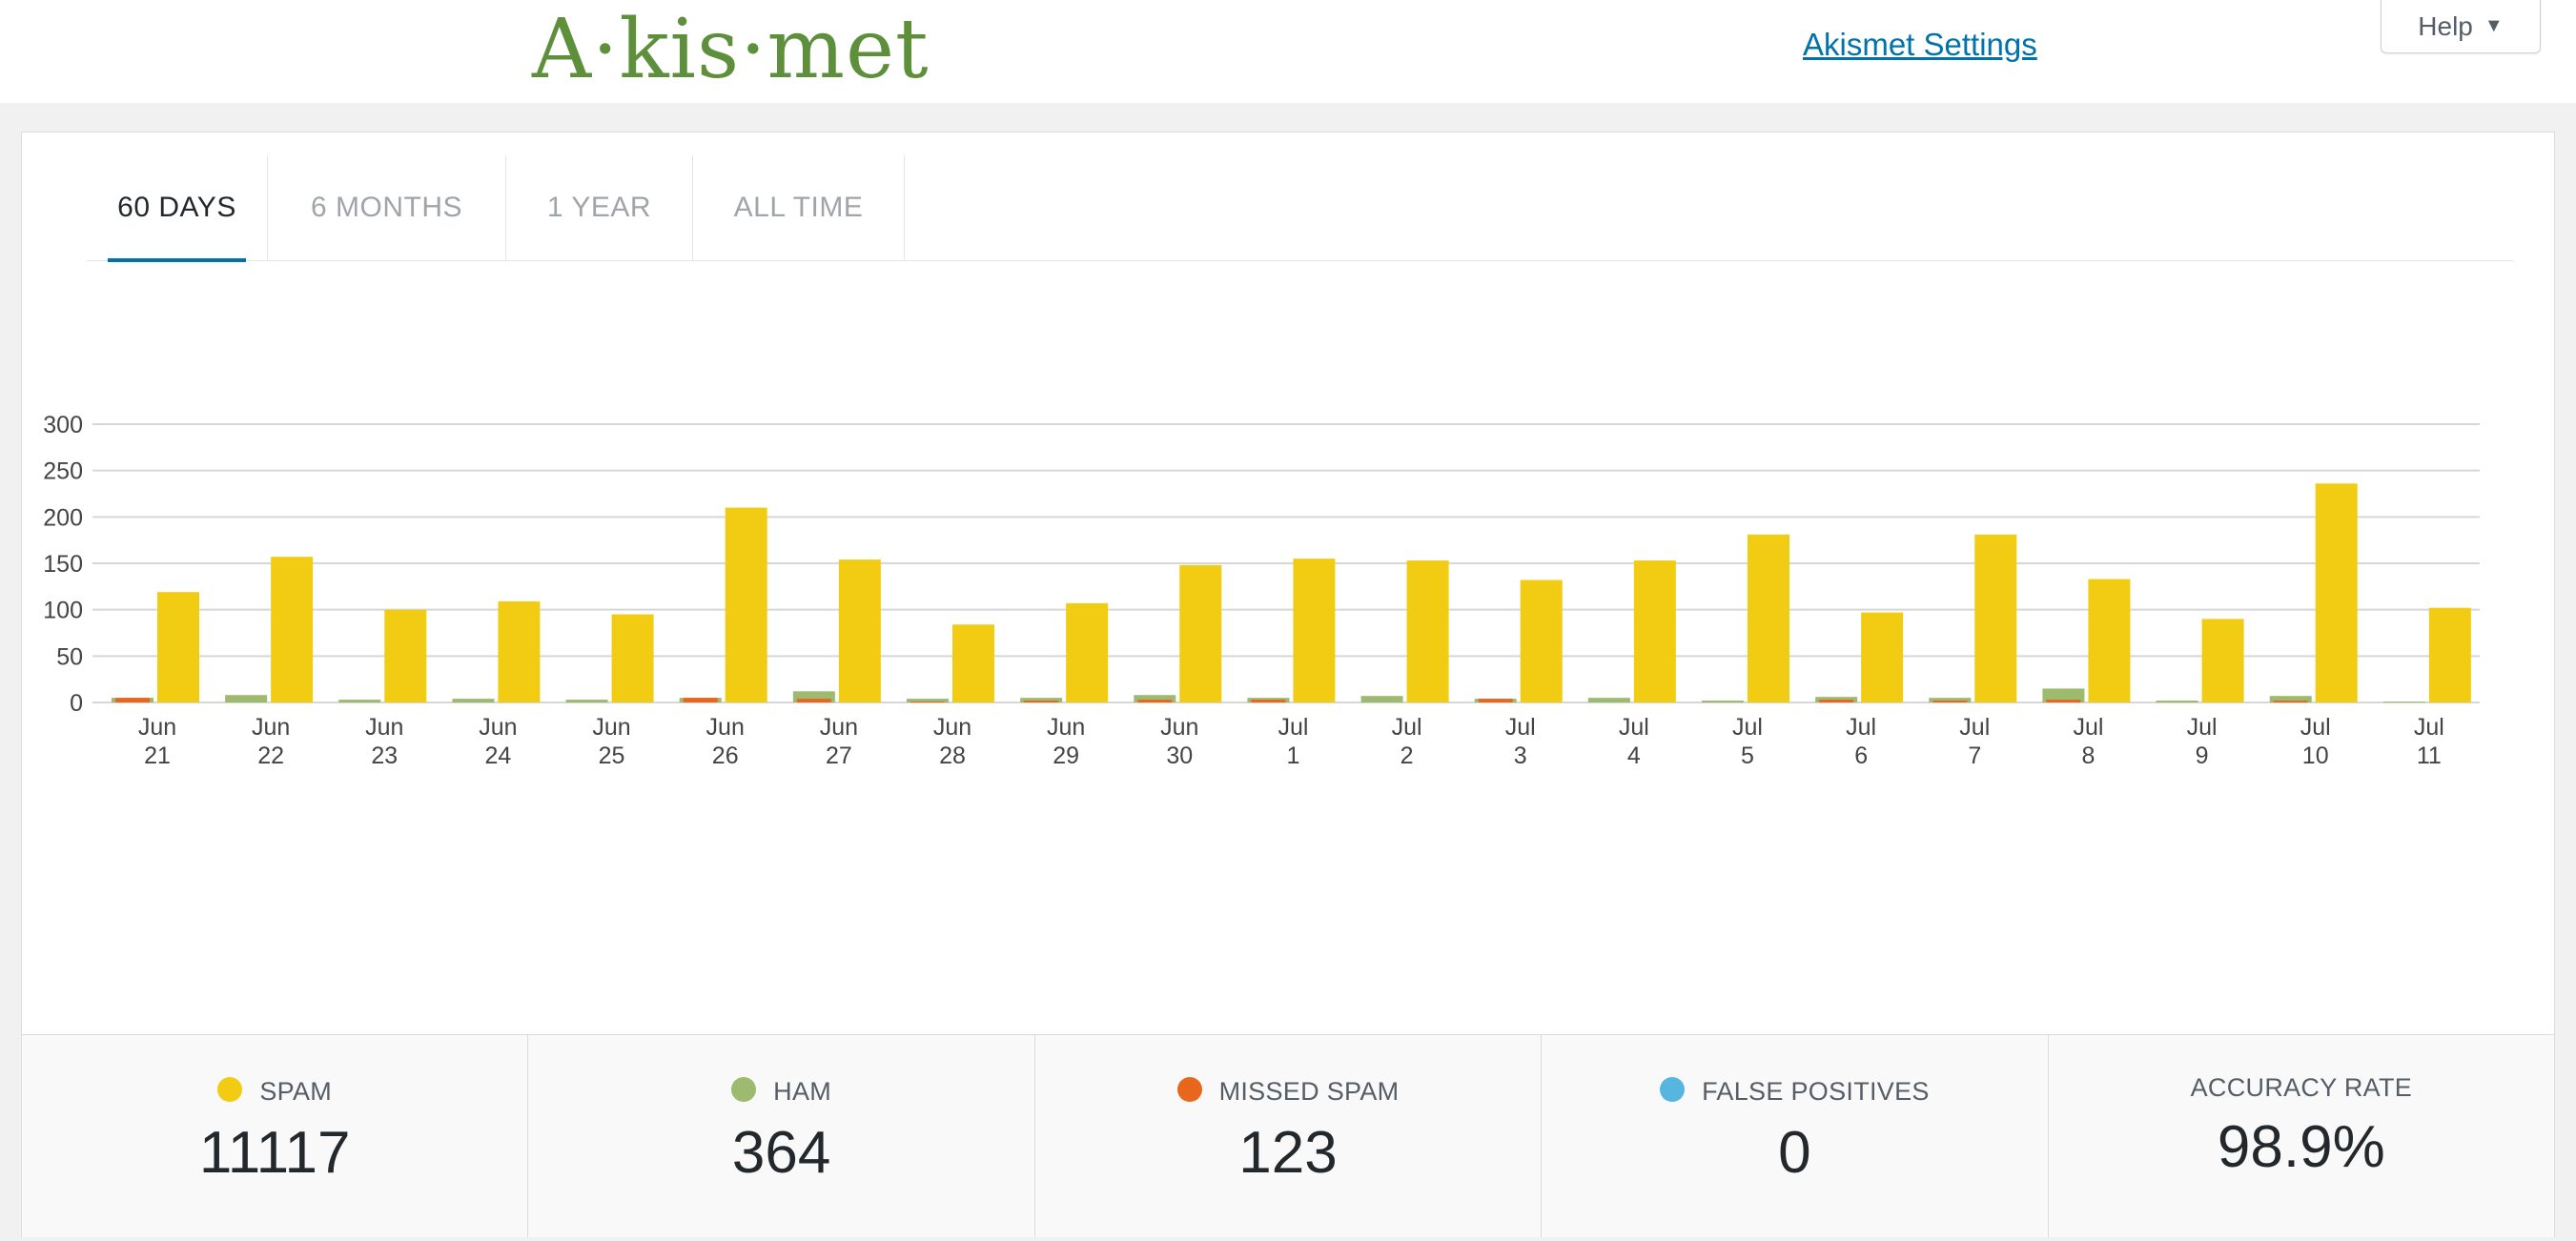  Describe the element at coordinates (63, 425) in the screenshot. I see `y-tick-label: 300` at that location.